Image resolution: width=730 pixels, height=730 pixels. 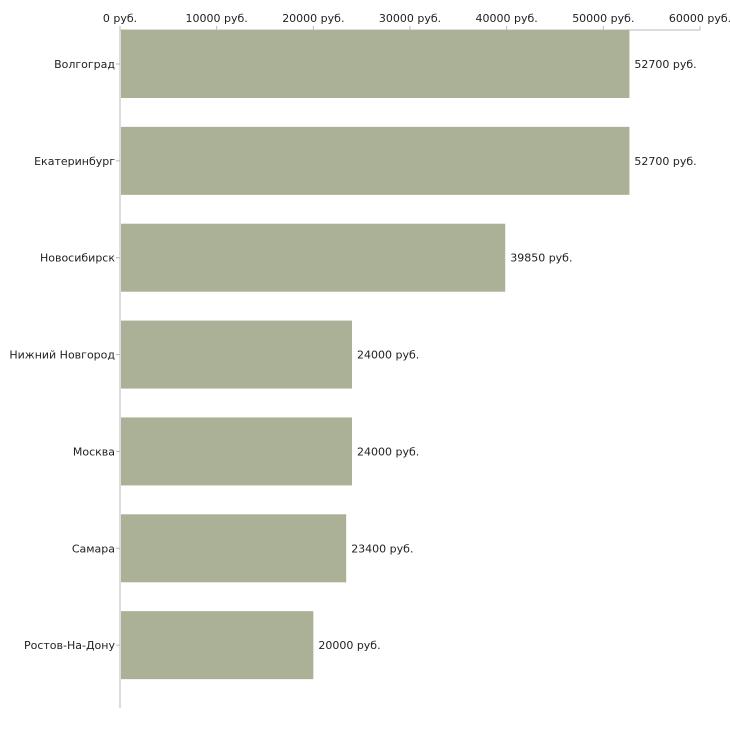 I want to click on x-tick-label: 0 руб., so click(x=120, y=18).